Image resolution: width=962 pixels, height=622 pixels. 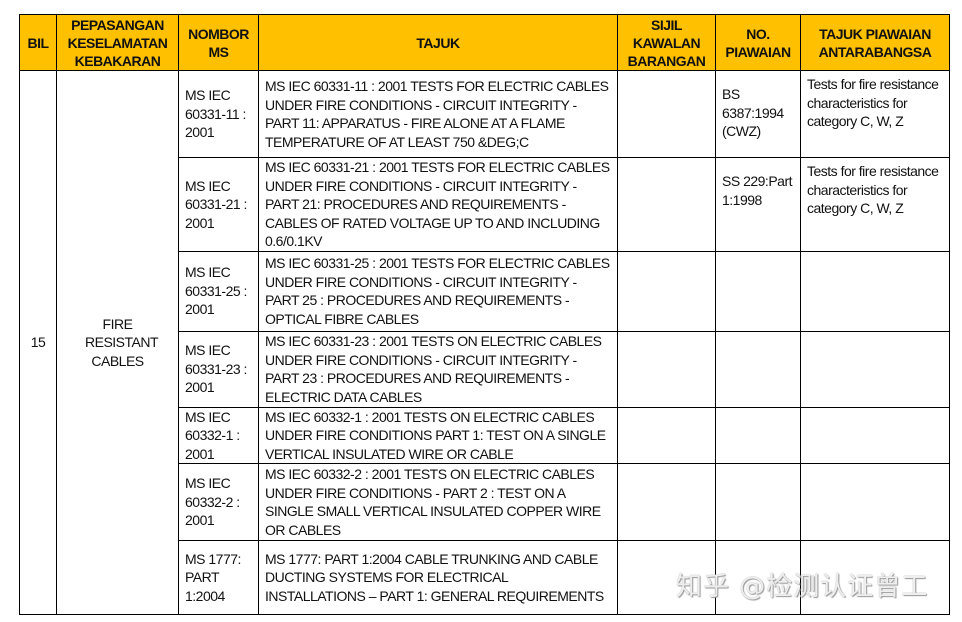 I want to click on nombor-ms-cell: MS IEC 60331-21 : 2001, so click(x=218, y=204).